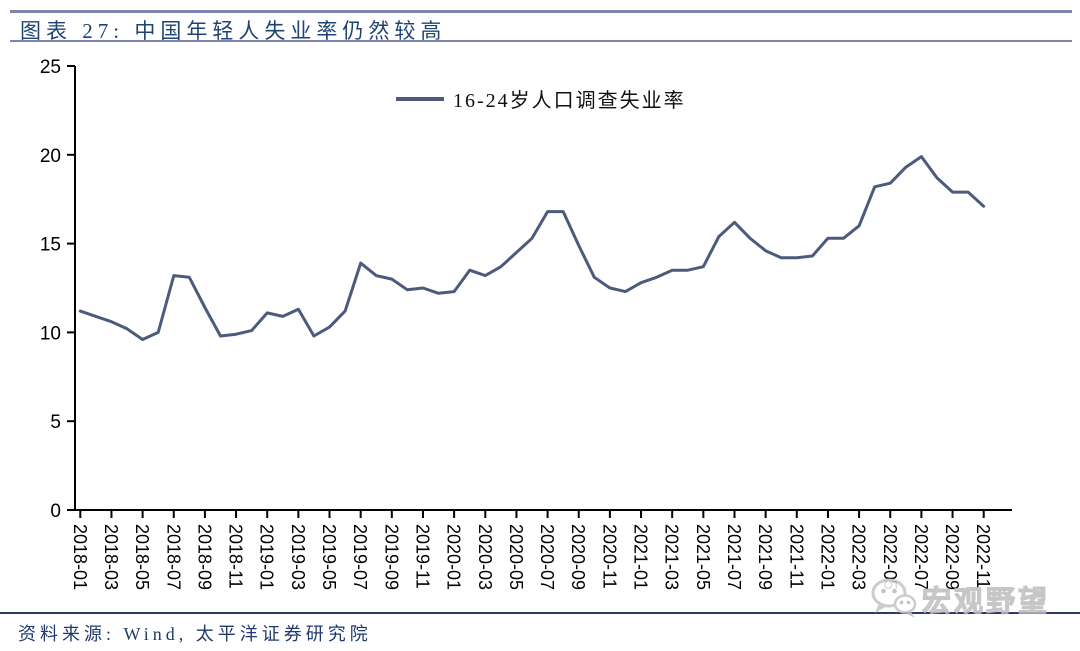 The height and width of the screenshot is (651, 1080). Describe the element at coordinates (796, 556) in the screenshot. I see `x-tick-label: 2021-11` at that location.